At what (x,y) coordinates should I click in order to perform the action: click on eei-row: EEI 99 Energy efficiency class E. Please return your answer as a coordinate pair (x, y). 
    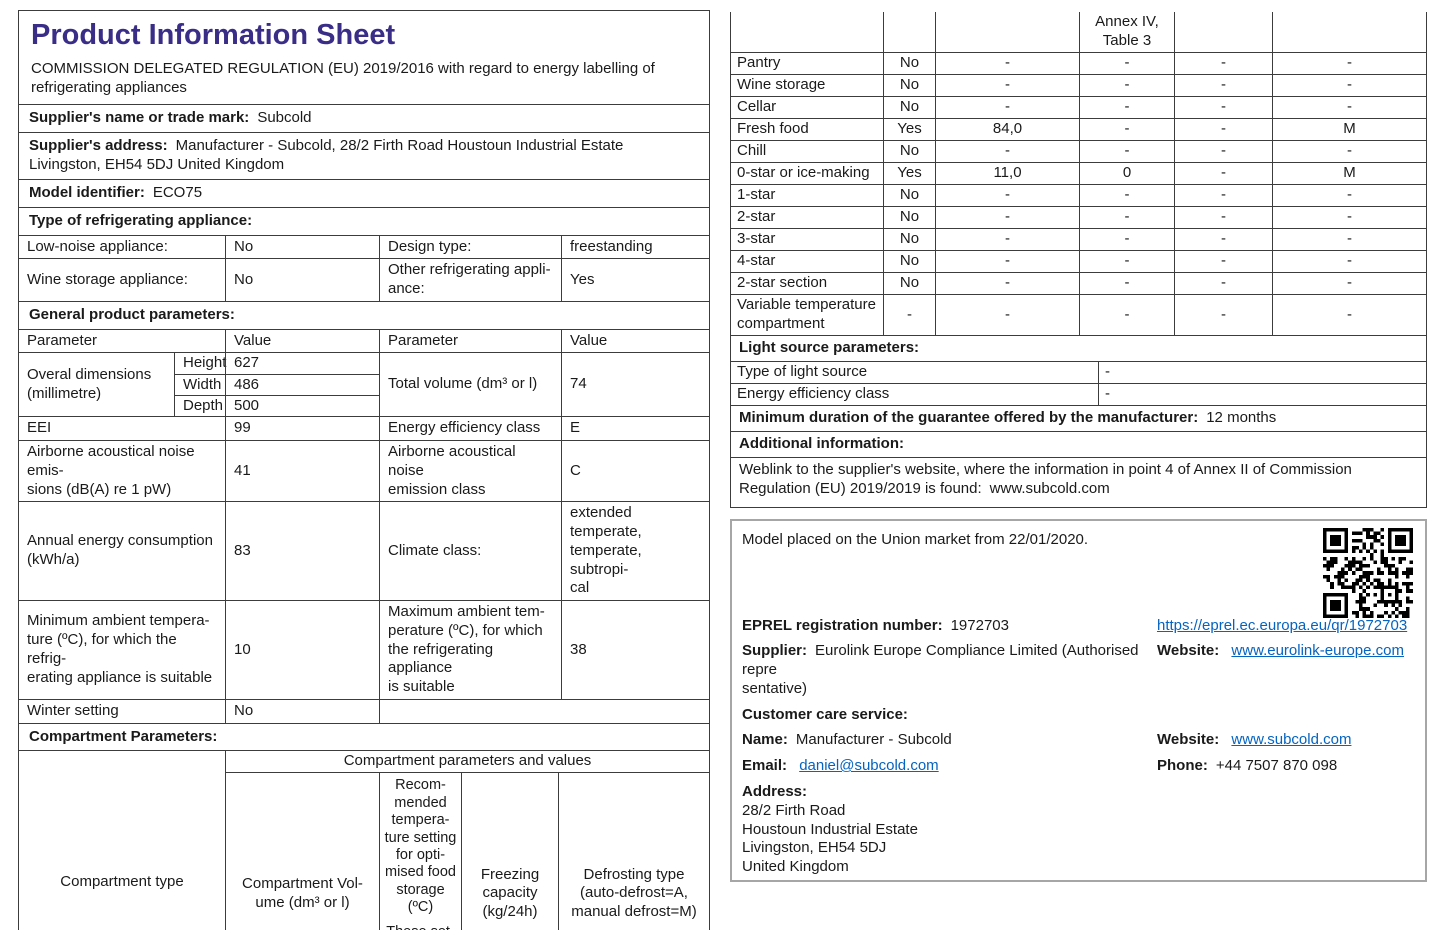
    Looking at the image, I should click on (364, 428).